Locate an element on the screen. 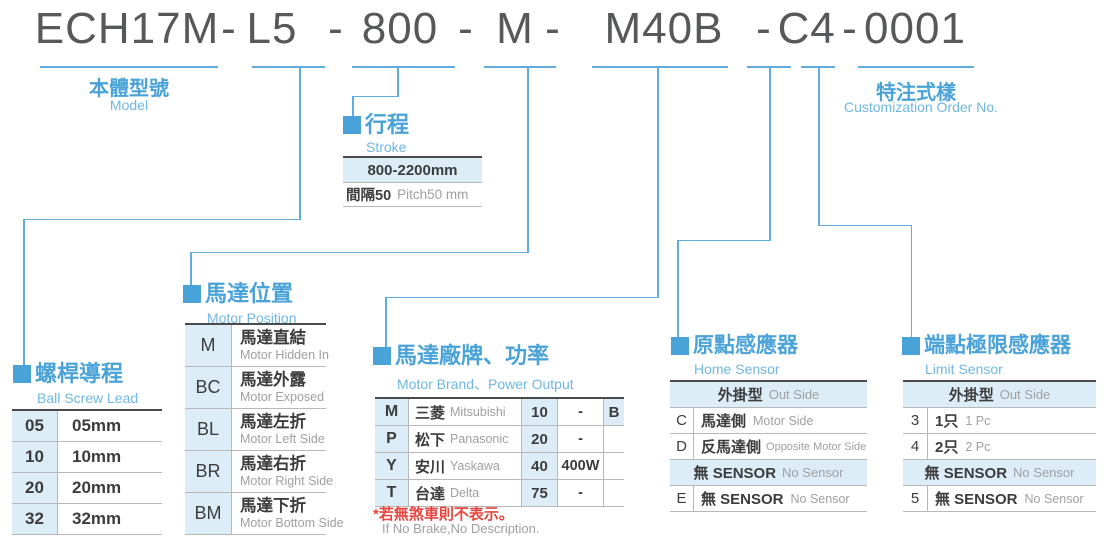 The image size is (1104, 537). table-row: M 三菱 Mitsubishi 10 - B is located at coordinates (499, 412).